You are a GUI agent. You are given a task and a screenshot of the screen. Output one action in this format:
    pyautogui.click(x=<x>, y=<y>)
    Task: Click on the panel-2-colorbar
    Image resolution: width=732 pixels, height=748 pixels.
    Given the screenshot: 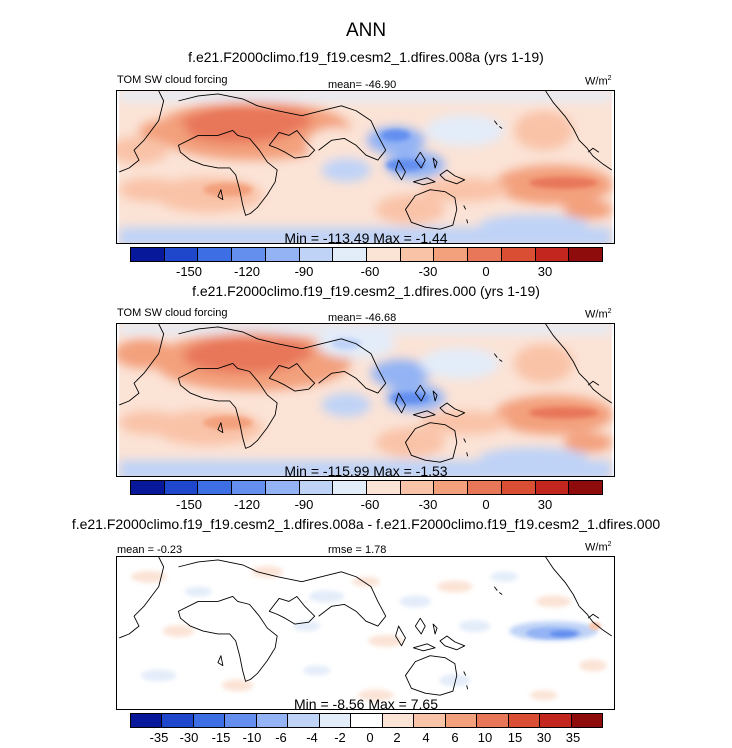 What is the action you would take?
    pyautogui.click(x=366, y=487)
    